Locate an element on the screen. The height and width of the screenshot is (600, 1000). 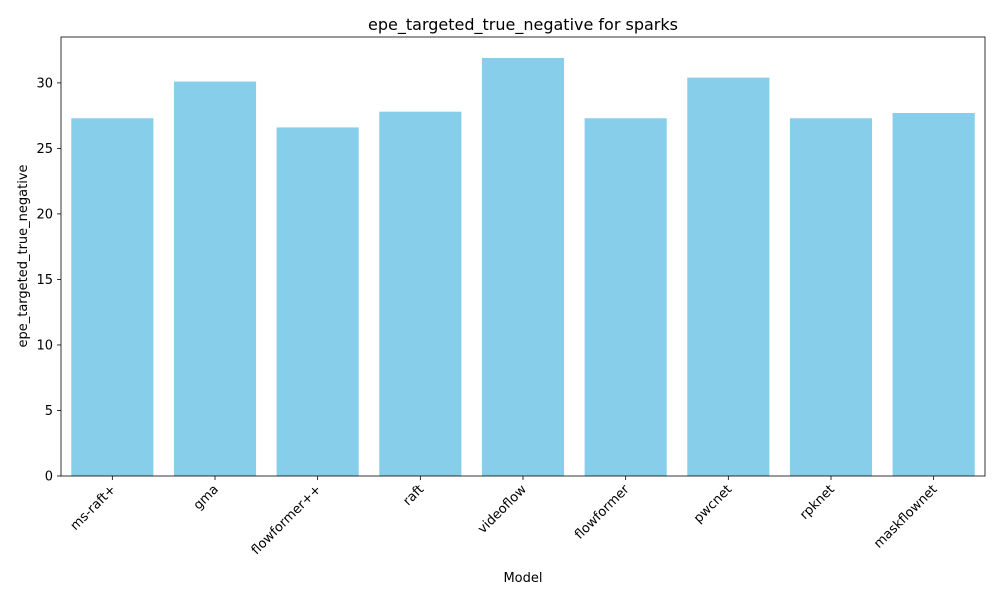
x-tick-label: flowformer++ is located at coordinates (287, 520).